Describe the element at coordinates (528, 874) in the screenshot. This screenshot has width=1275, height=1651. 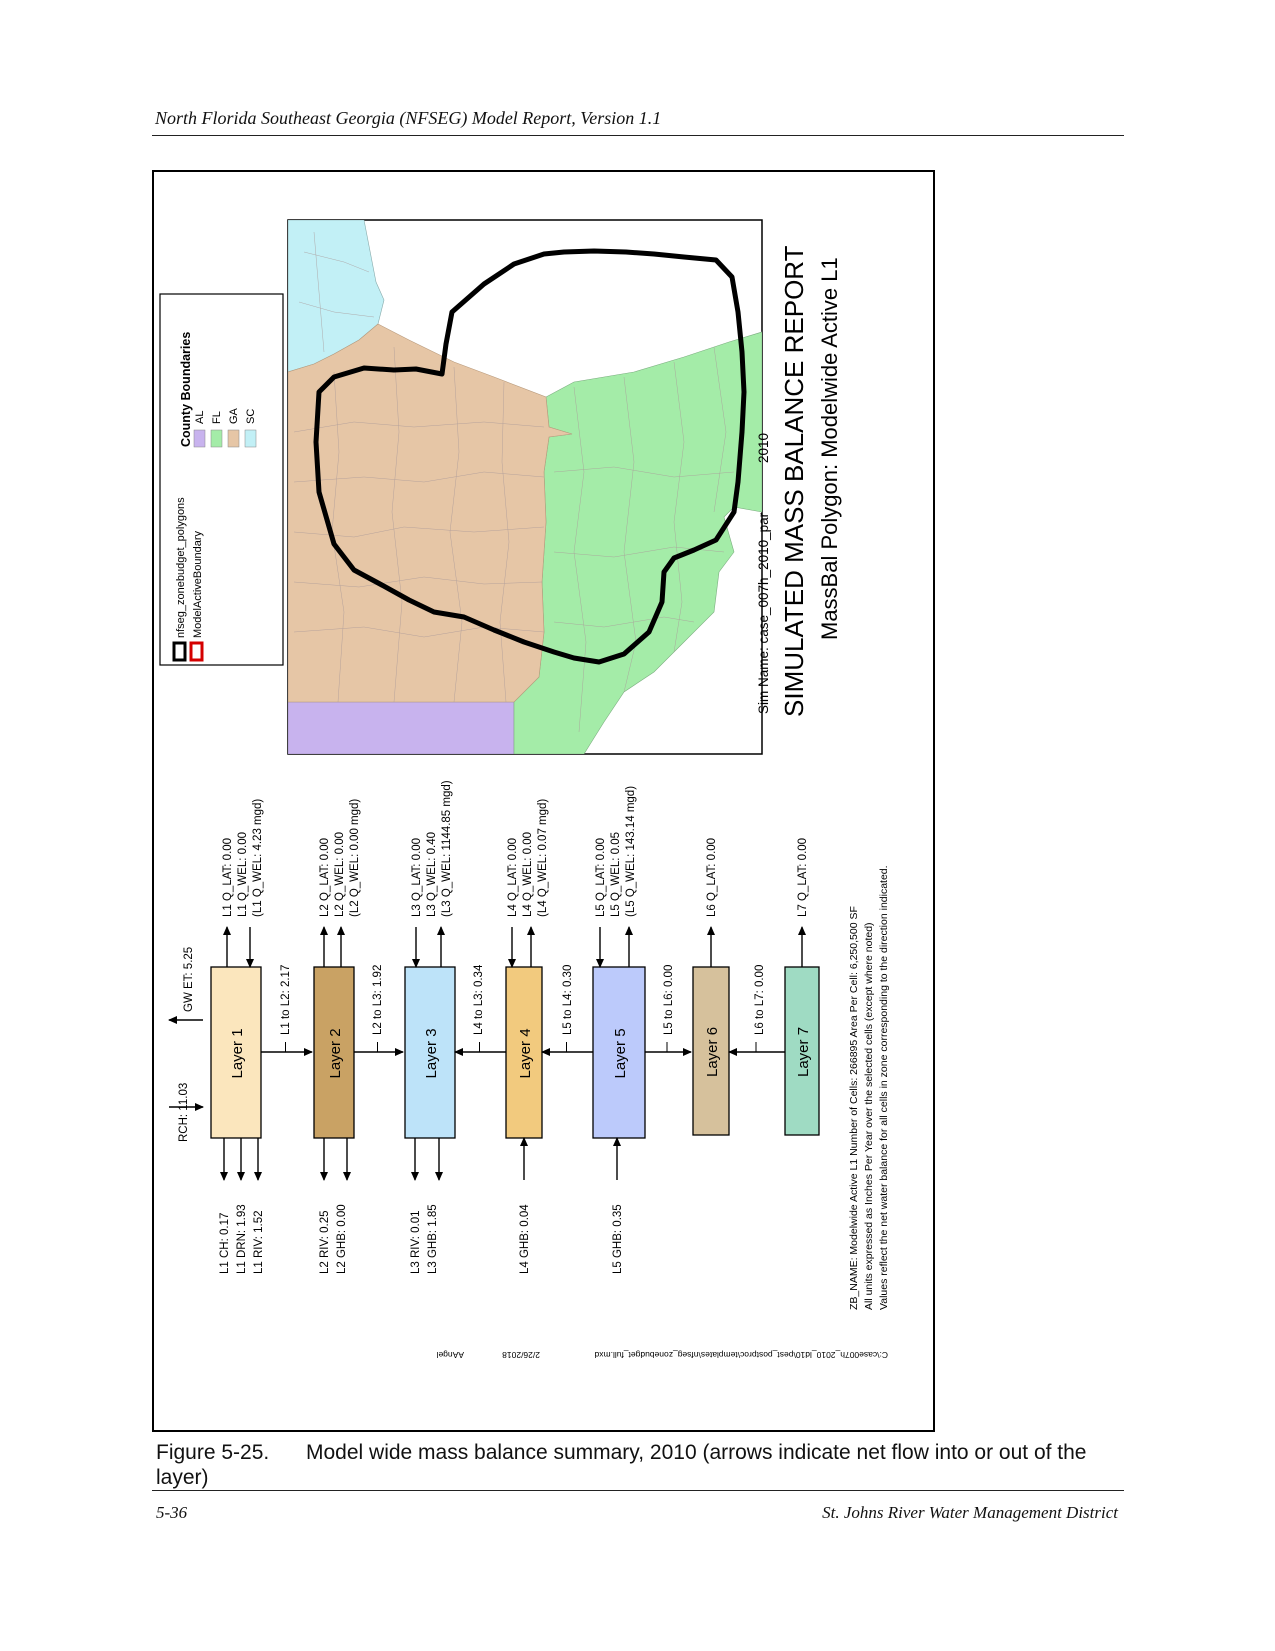
I see `l4-top-label-2: L4 Q_WEL: 0.00` at that location.